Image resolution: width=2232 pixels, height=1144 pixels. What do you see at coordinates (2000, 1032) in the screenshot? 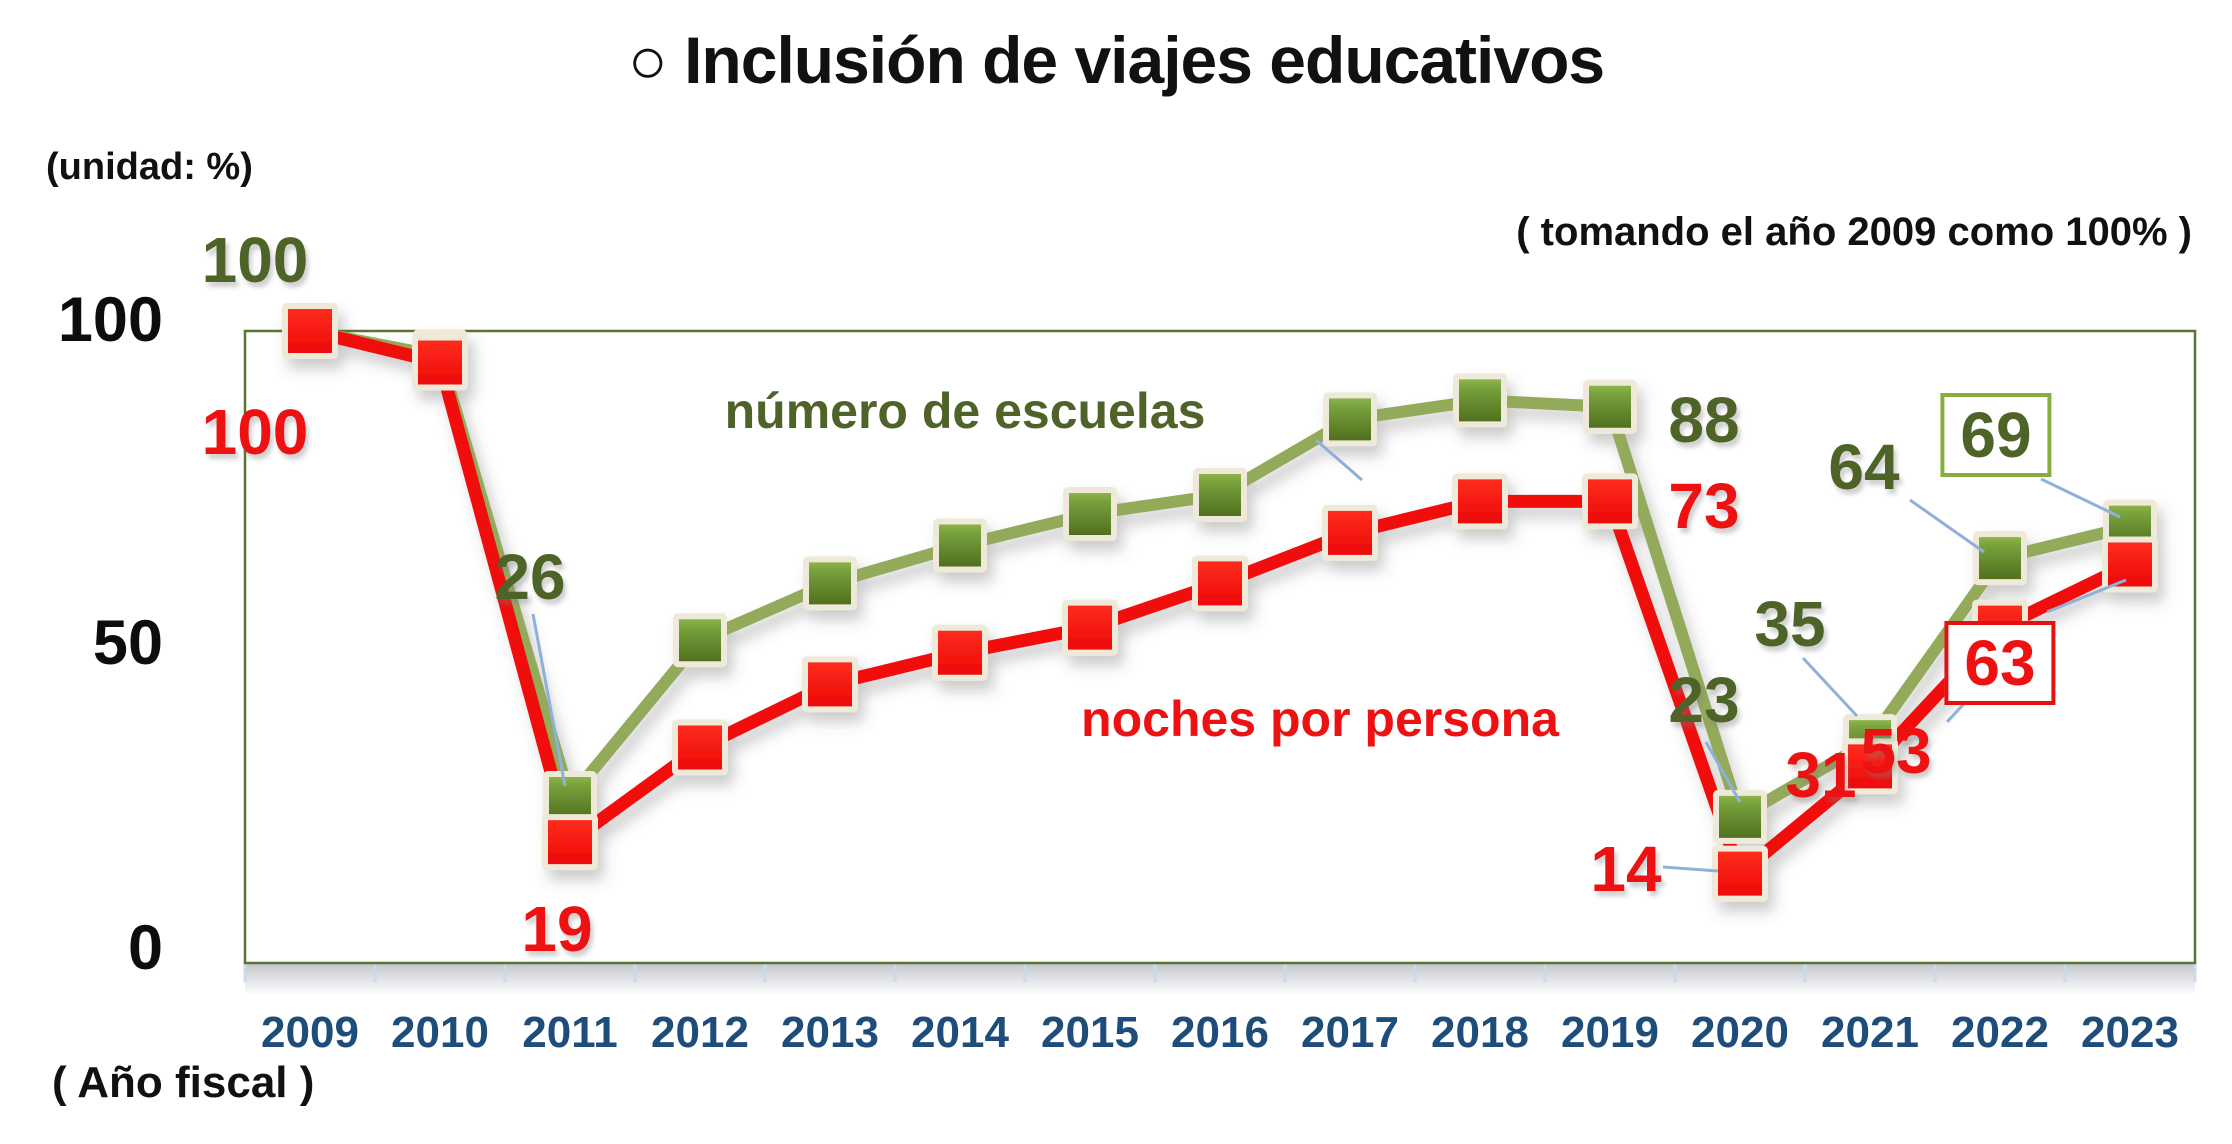
I see `x-tick-2022: 2022` at bounding box center [2000, 1032].